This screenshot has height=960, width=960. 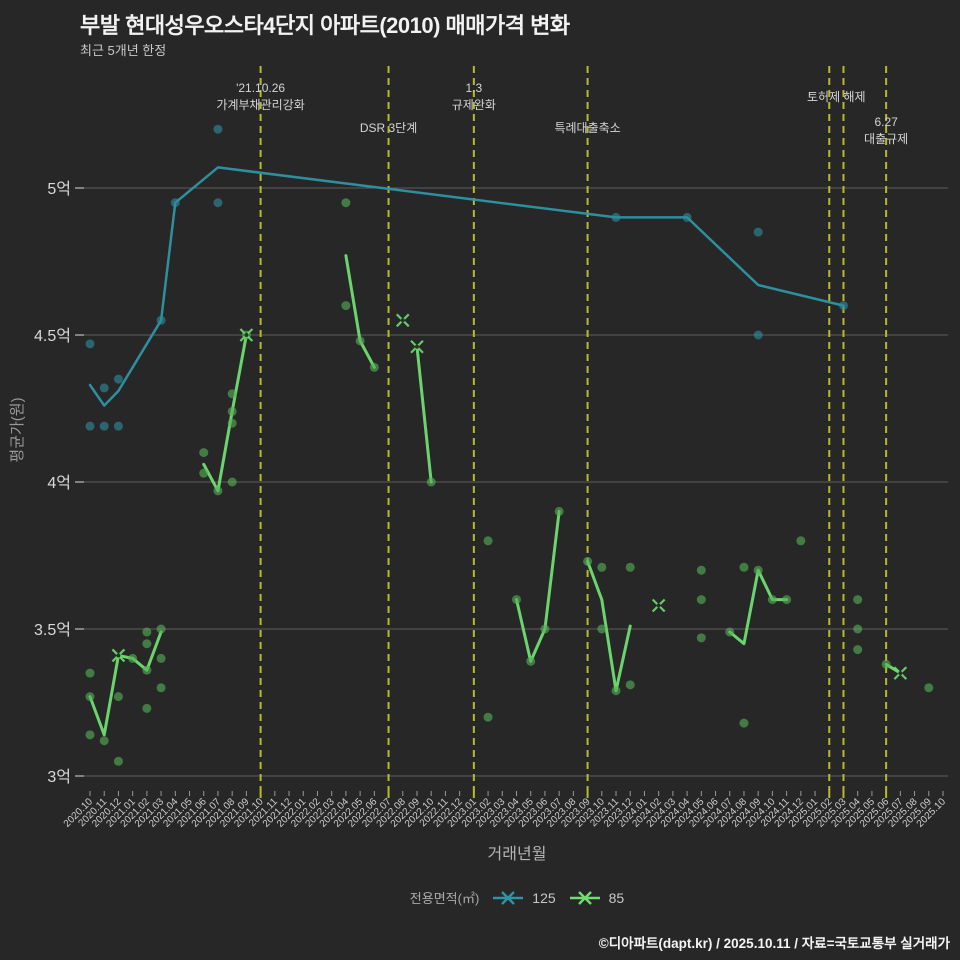 I want to click on event-annotation: 토허제 해제, so click(x=836, y=97).